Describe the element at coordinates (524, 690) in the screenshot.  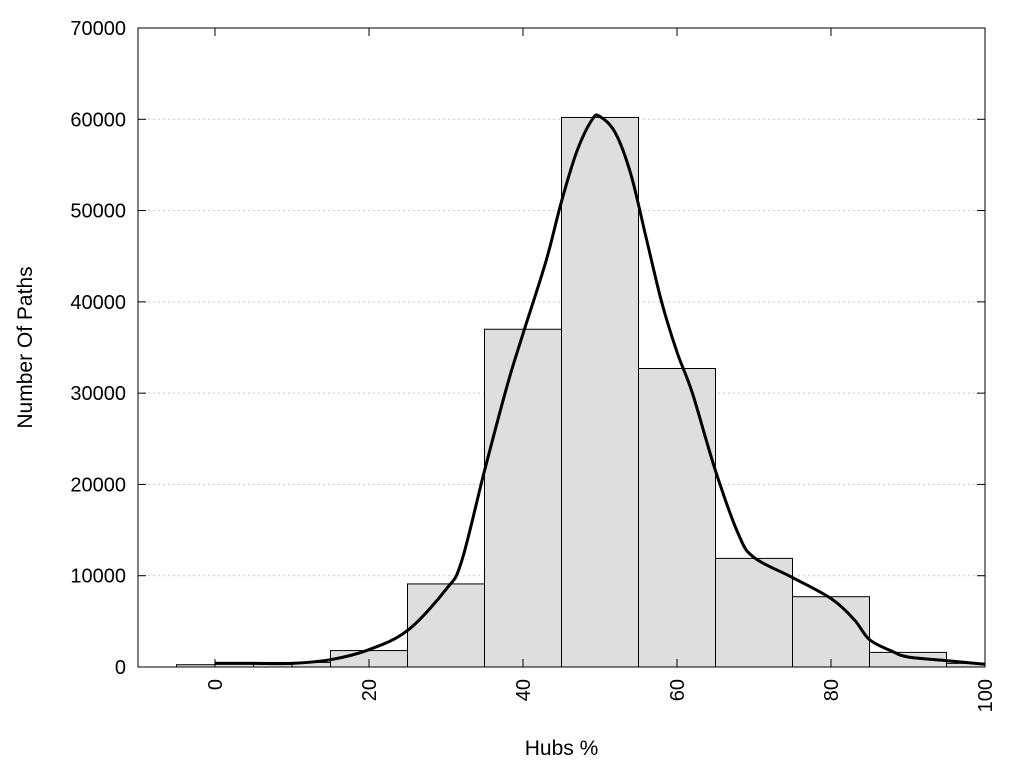
I see `x-tick-label: 40` at that location.